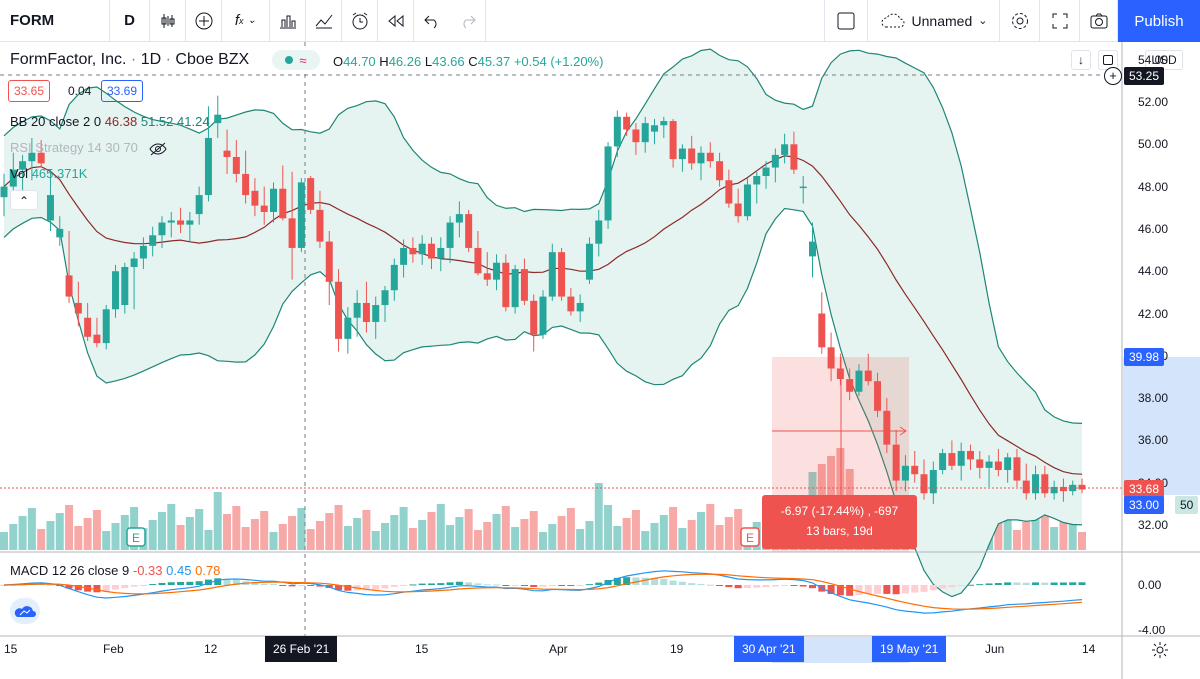  What do you see at coordinates (846, 21) in the screenshot?
I see `checkbox-icon` at bounding box center [846, 21].